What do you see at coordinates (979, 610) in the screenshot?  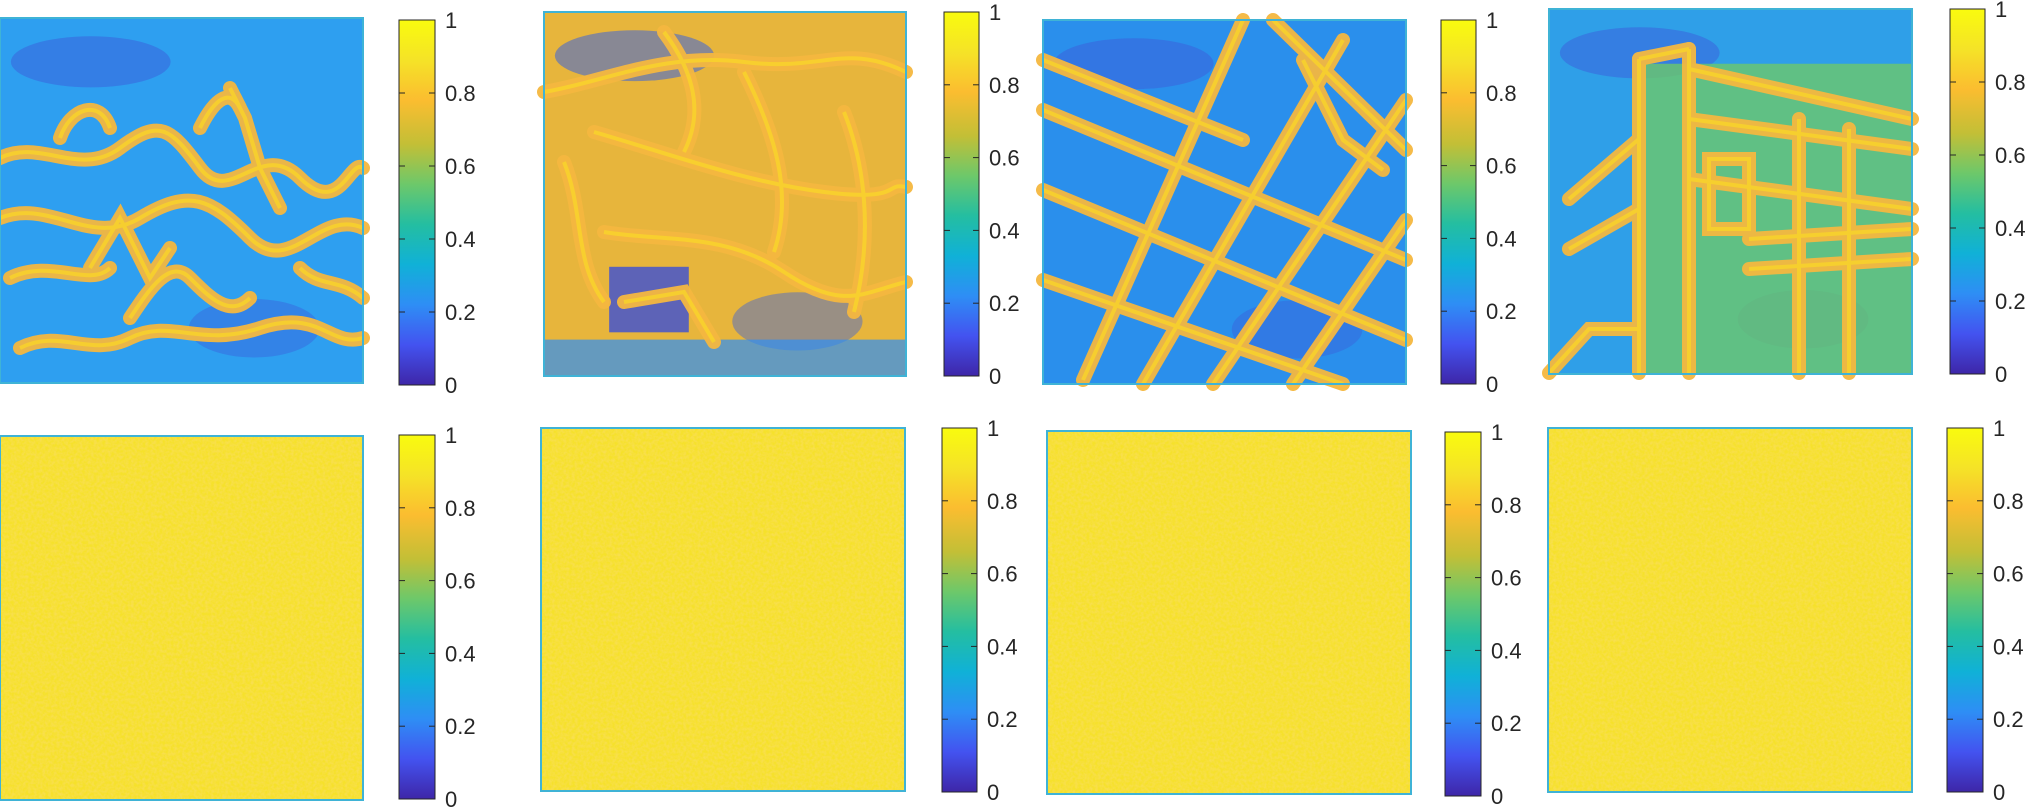 I see `colorbar-6: 0 0.2 0.4 0.6 0.8 1` at bounding box center [979, 610].